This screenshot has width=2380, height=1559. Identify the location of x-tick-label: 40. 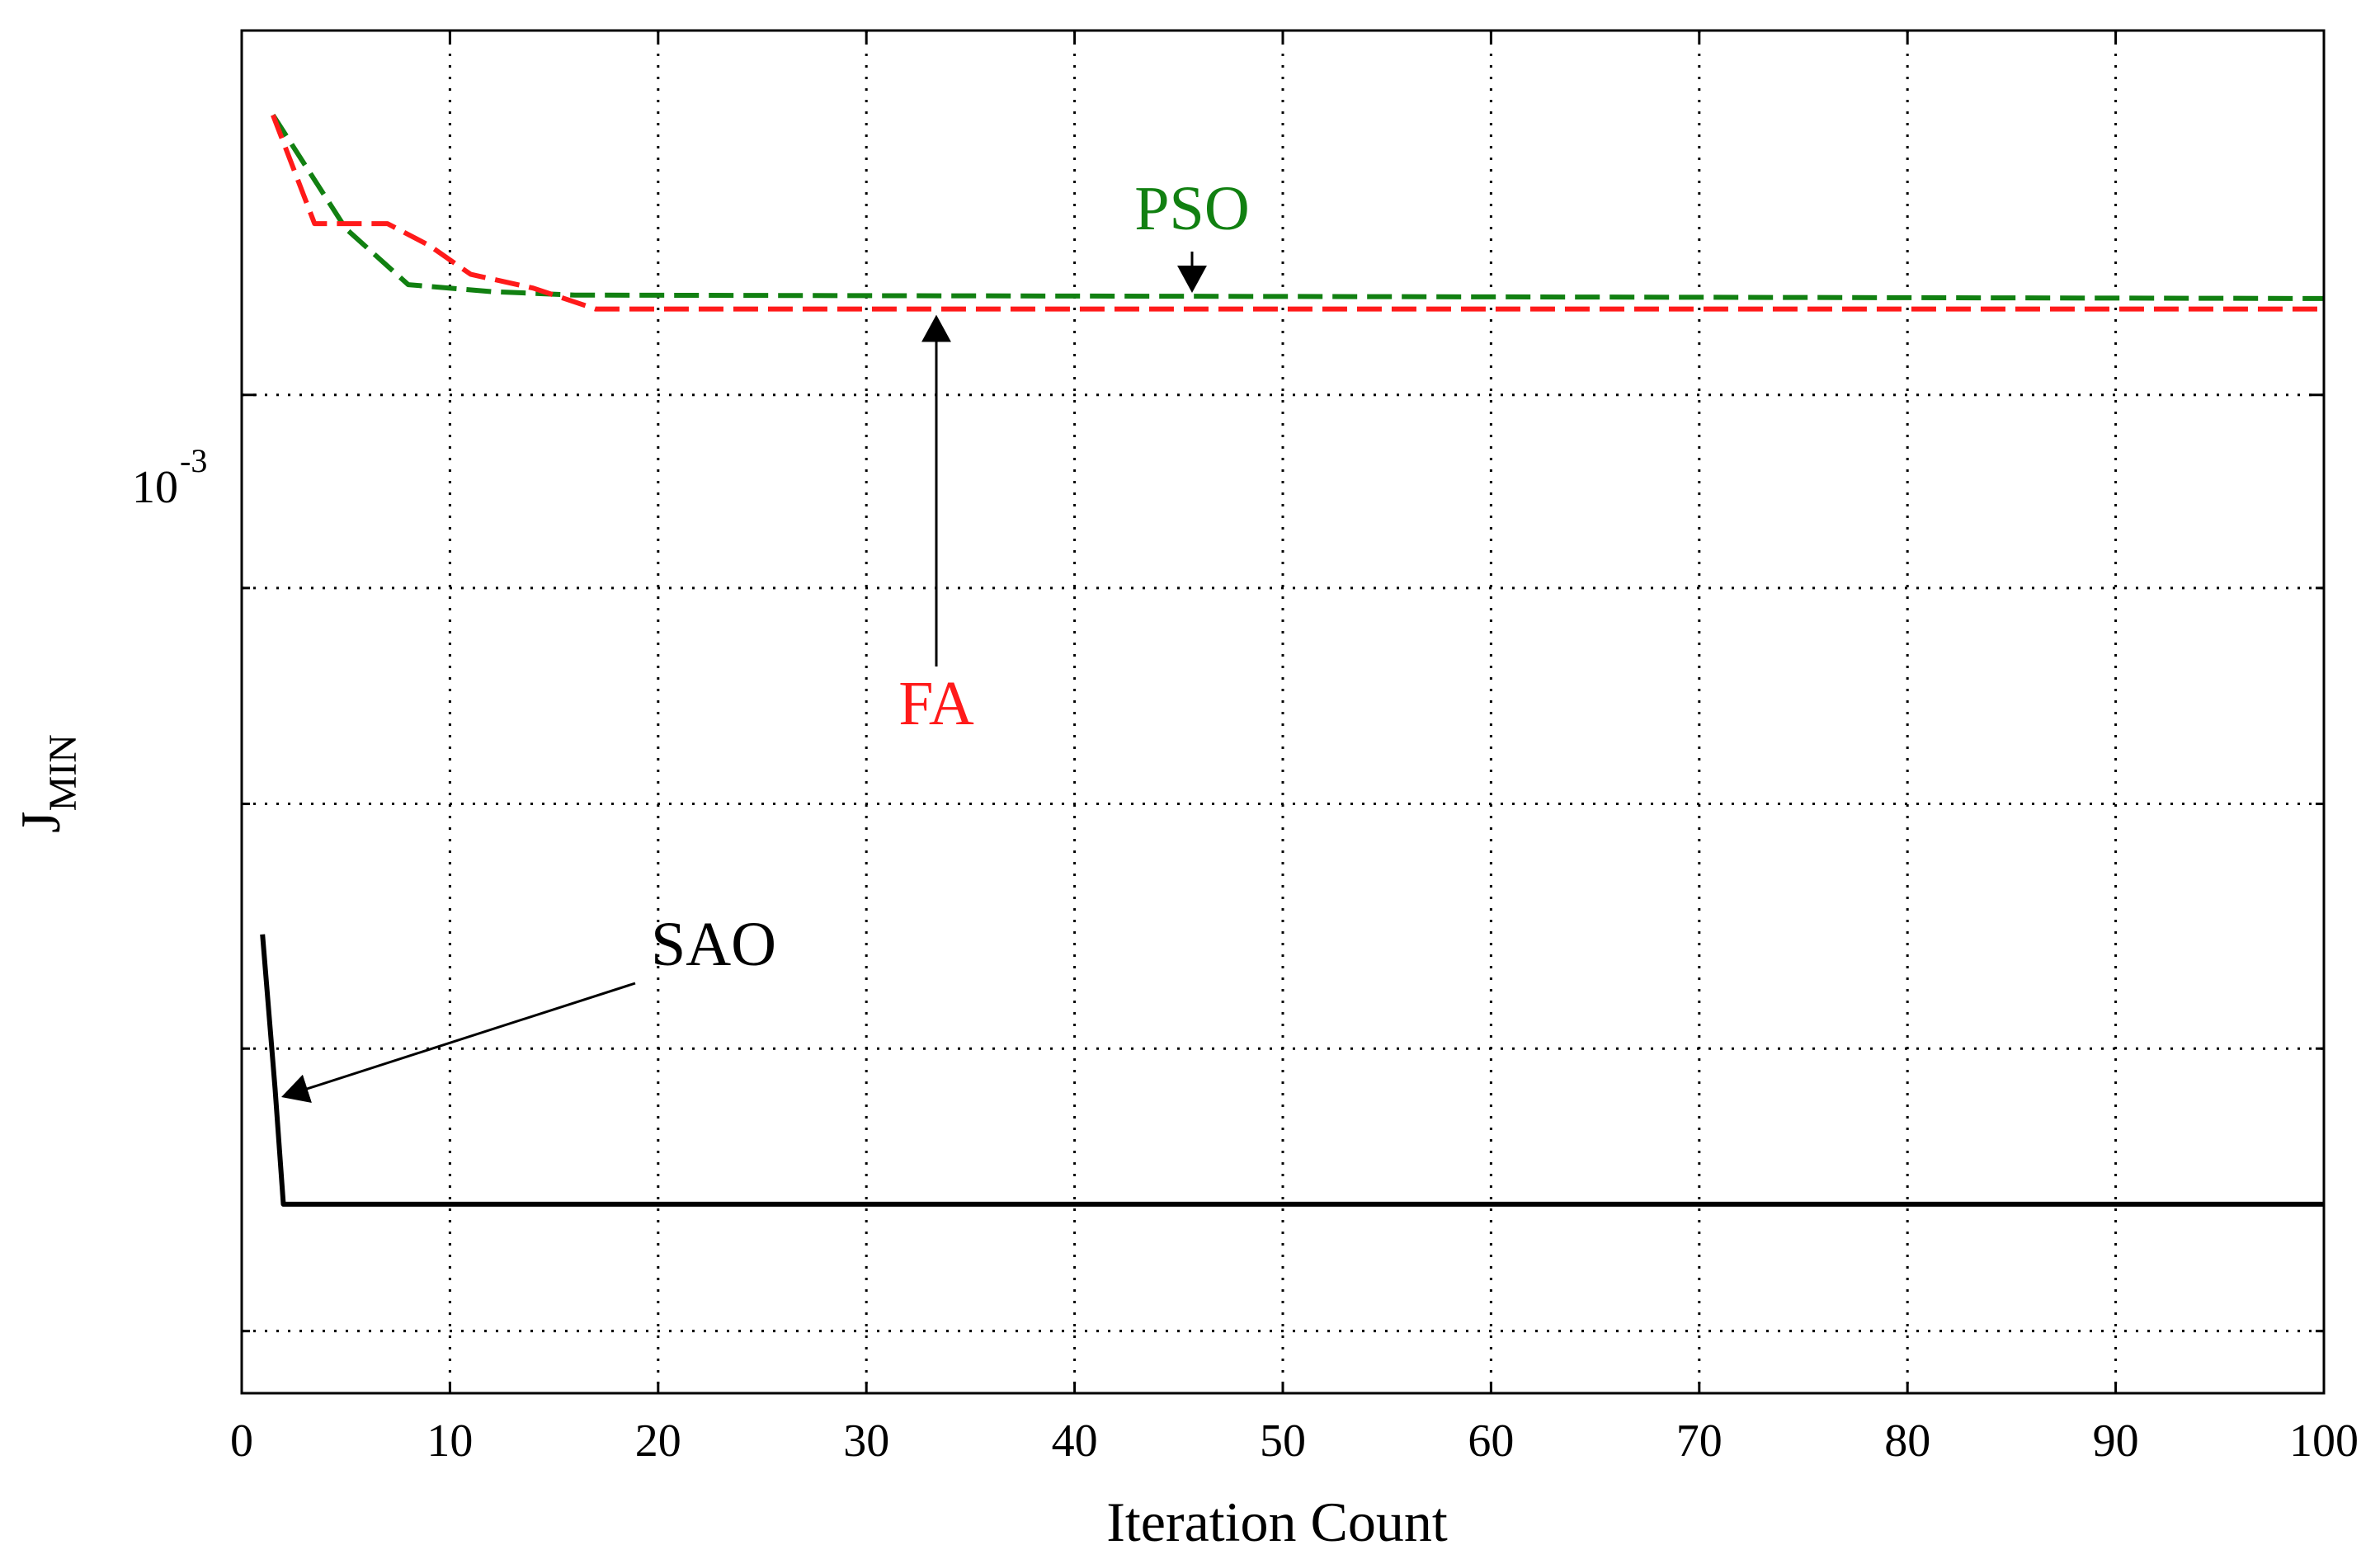
(1075, 1441).